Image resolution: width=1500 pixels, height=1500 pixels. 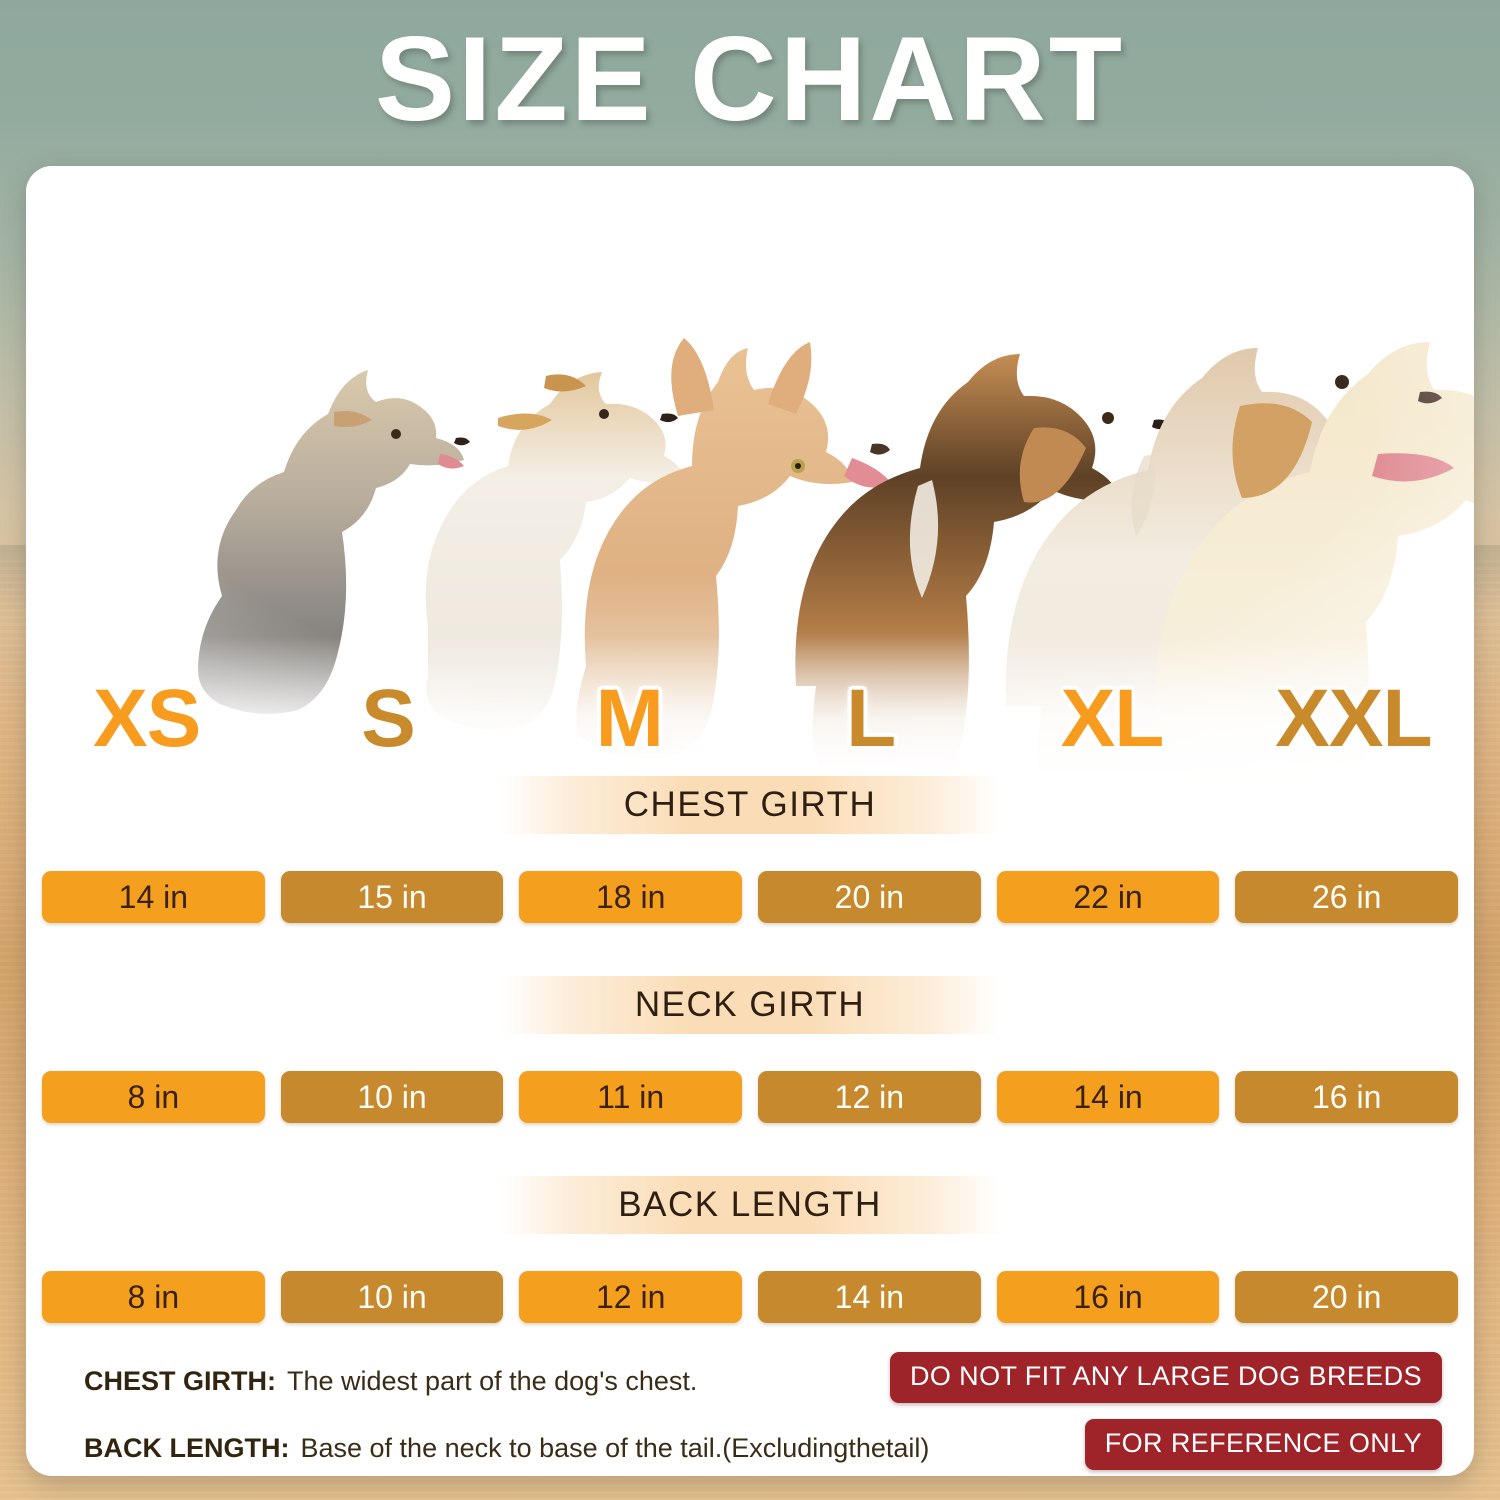 I want to click on size-cell: XL, so click(x=1111, y=719).